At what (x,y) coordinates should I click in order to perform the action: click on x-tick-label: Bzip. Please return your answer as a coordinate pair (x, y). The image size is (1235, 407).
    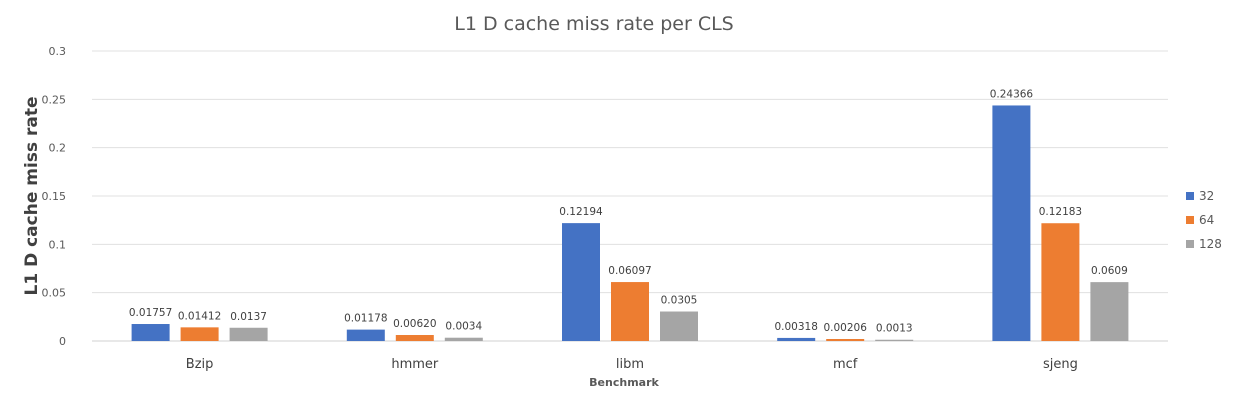
    Looking at the image, I should click on (200, 364).